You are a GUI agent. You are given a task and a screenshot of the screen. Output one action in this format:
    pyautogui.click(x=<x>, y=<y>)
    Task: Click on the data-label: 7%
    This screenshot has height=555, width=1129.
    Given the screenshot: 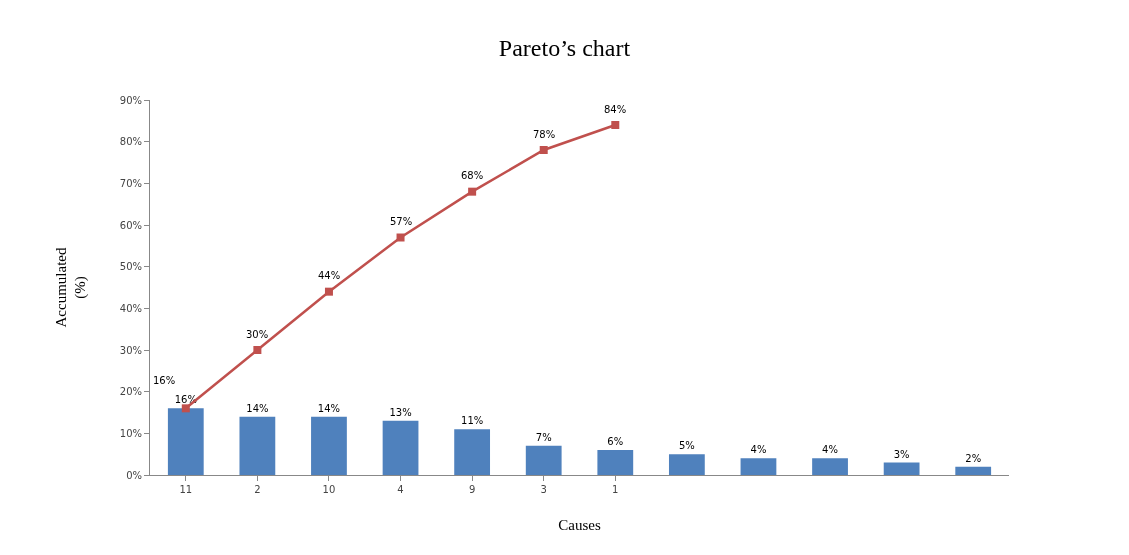 What is the action you would take?
    pyautogui.click(x=543, y=437)
    